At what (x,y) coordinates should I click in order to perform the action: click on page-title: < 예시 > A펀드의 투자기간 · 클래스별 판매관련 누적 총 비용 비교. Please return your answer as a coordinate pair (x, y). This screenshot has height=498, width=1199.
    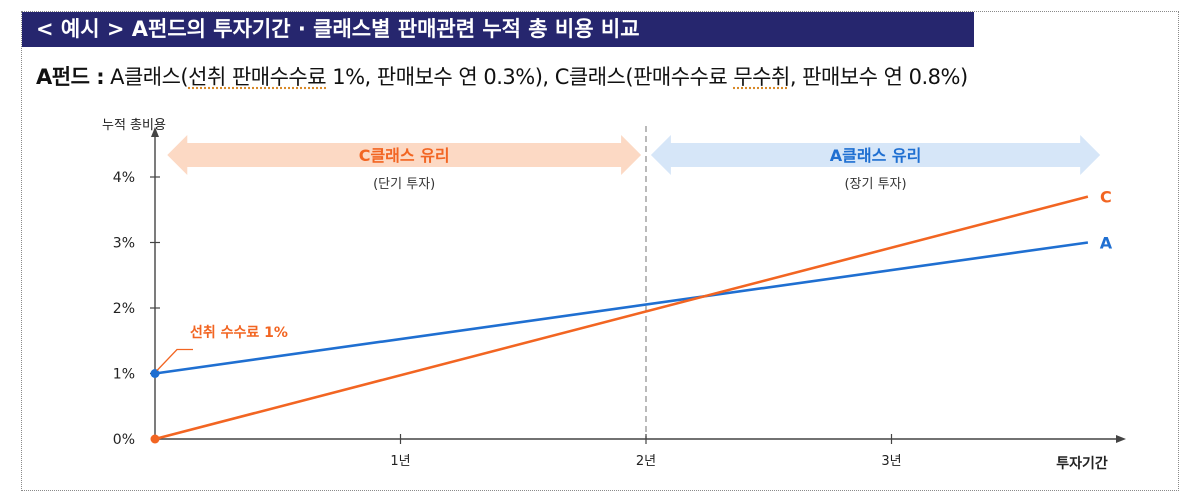
    Looking at the image, I should click on (498, 29).